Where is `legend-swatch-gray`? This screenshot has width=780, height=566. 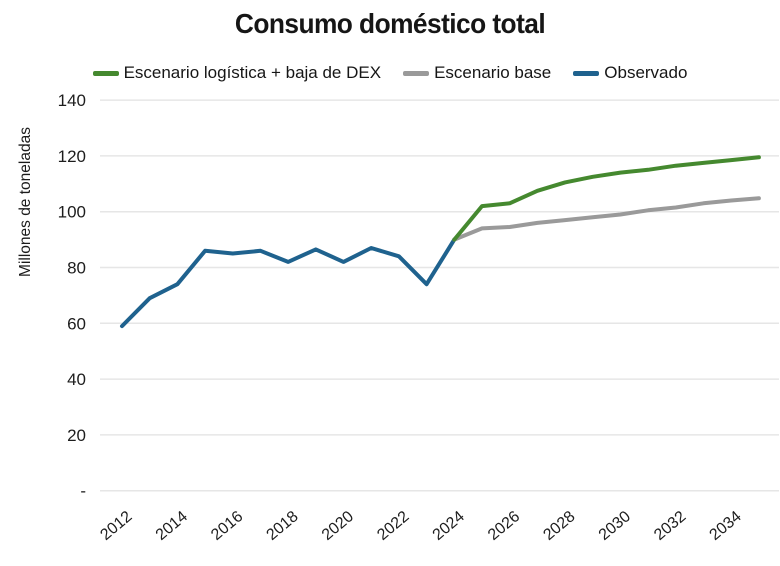 legend-swatch-gray is located at coordinates (416, 73).